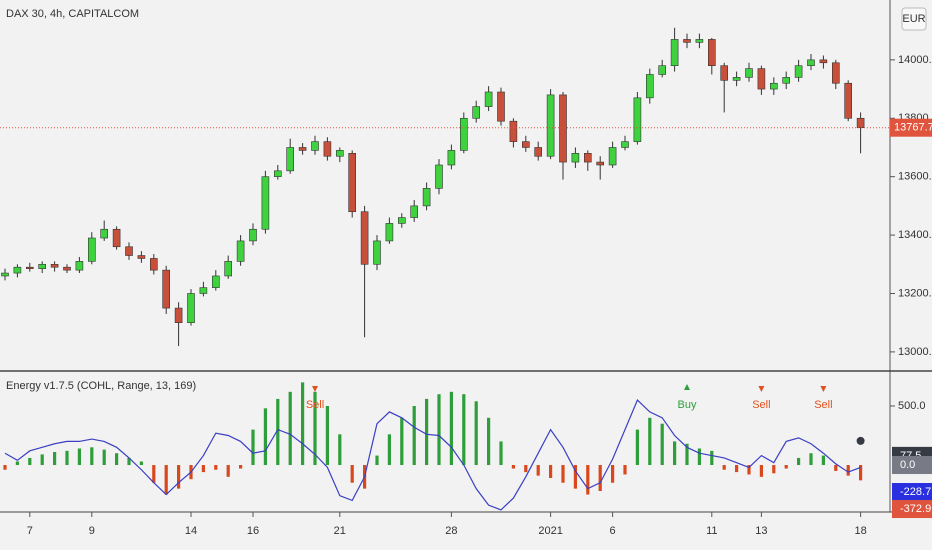  I want to click on last-price-box, so click(911, 127).